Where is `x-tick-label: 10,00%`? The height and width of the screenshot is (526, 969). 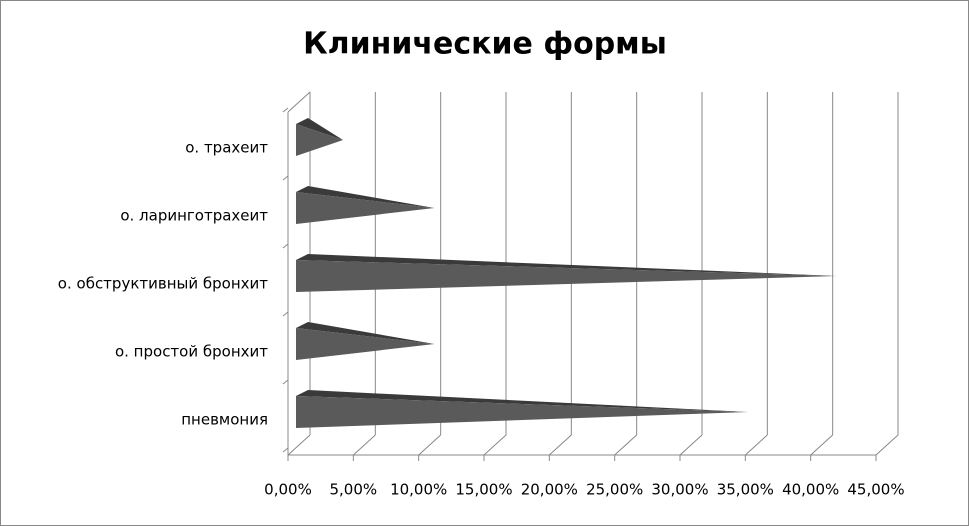 x-tick-label: 10,00% is located at coordinates (418, 490).